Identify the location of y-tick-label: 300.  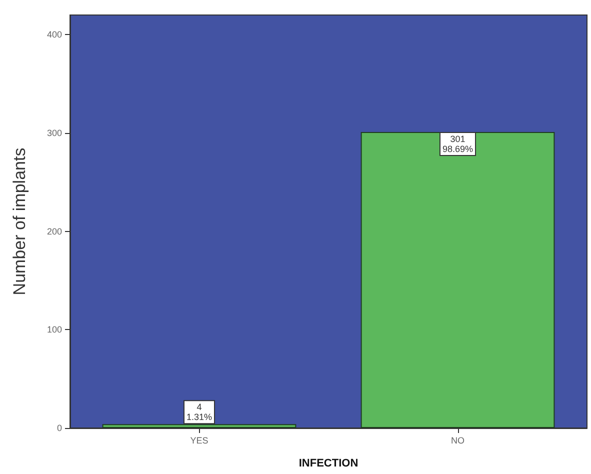
(54, 133).